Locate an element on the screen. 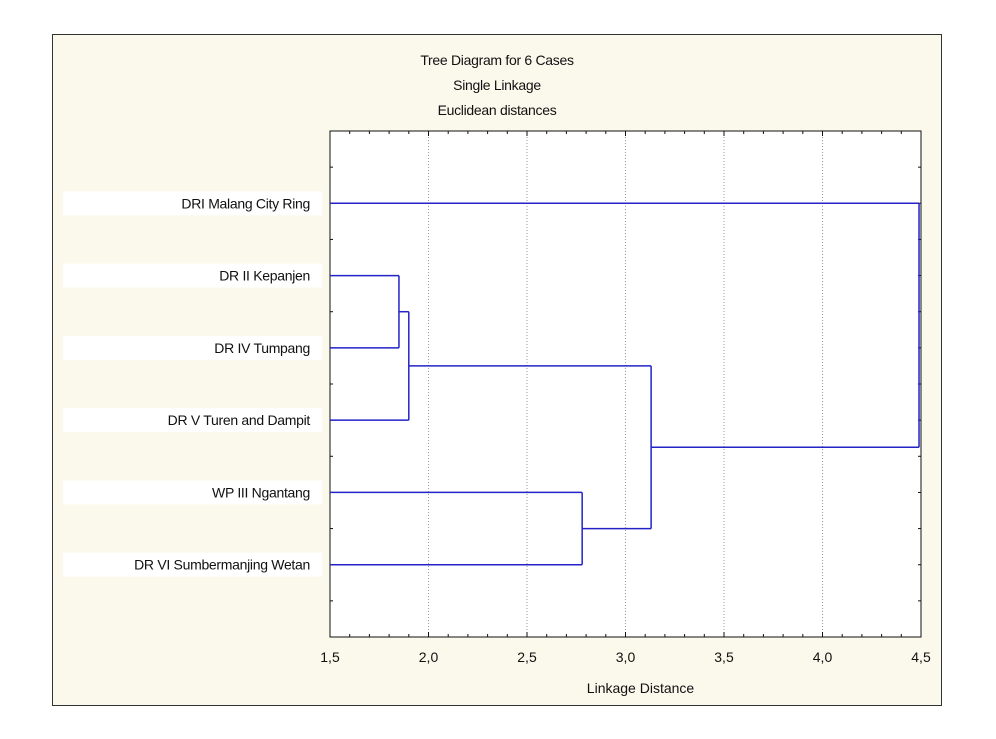 This screenshot has width=996, height=739. x-tick-label: 2,5 is located at coordinates (527, 657).